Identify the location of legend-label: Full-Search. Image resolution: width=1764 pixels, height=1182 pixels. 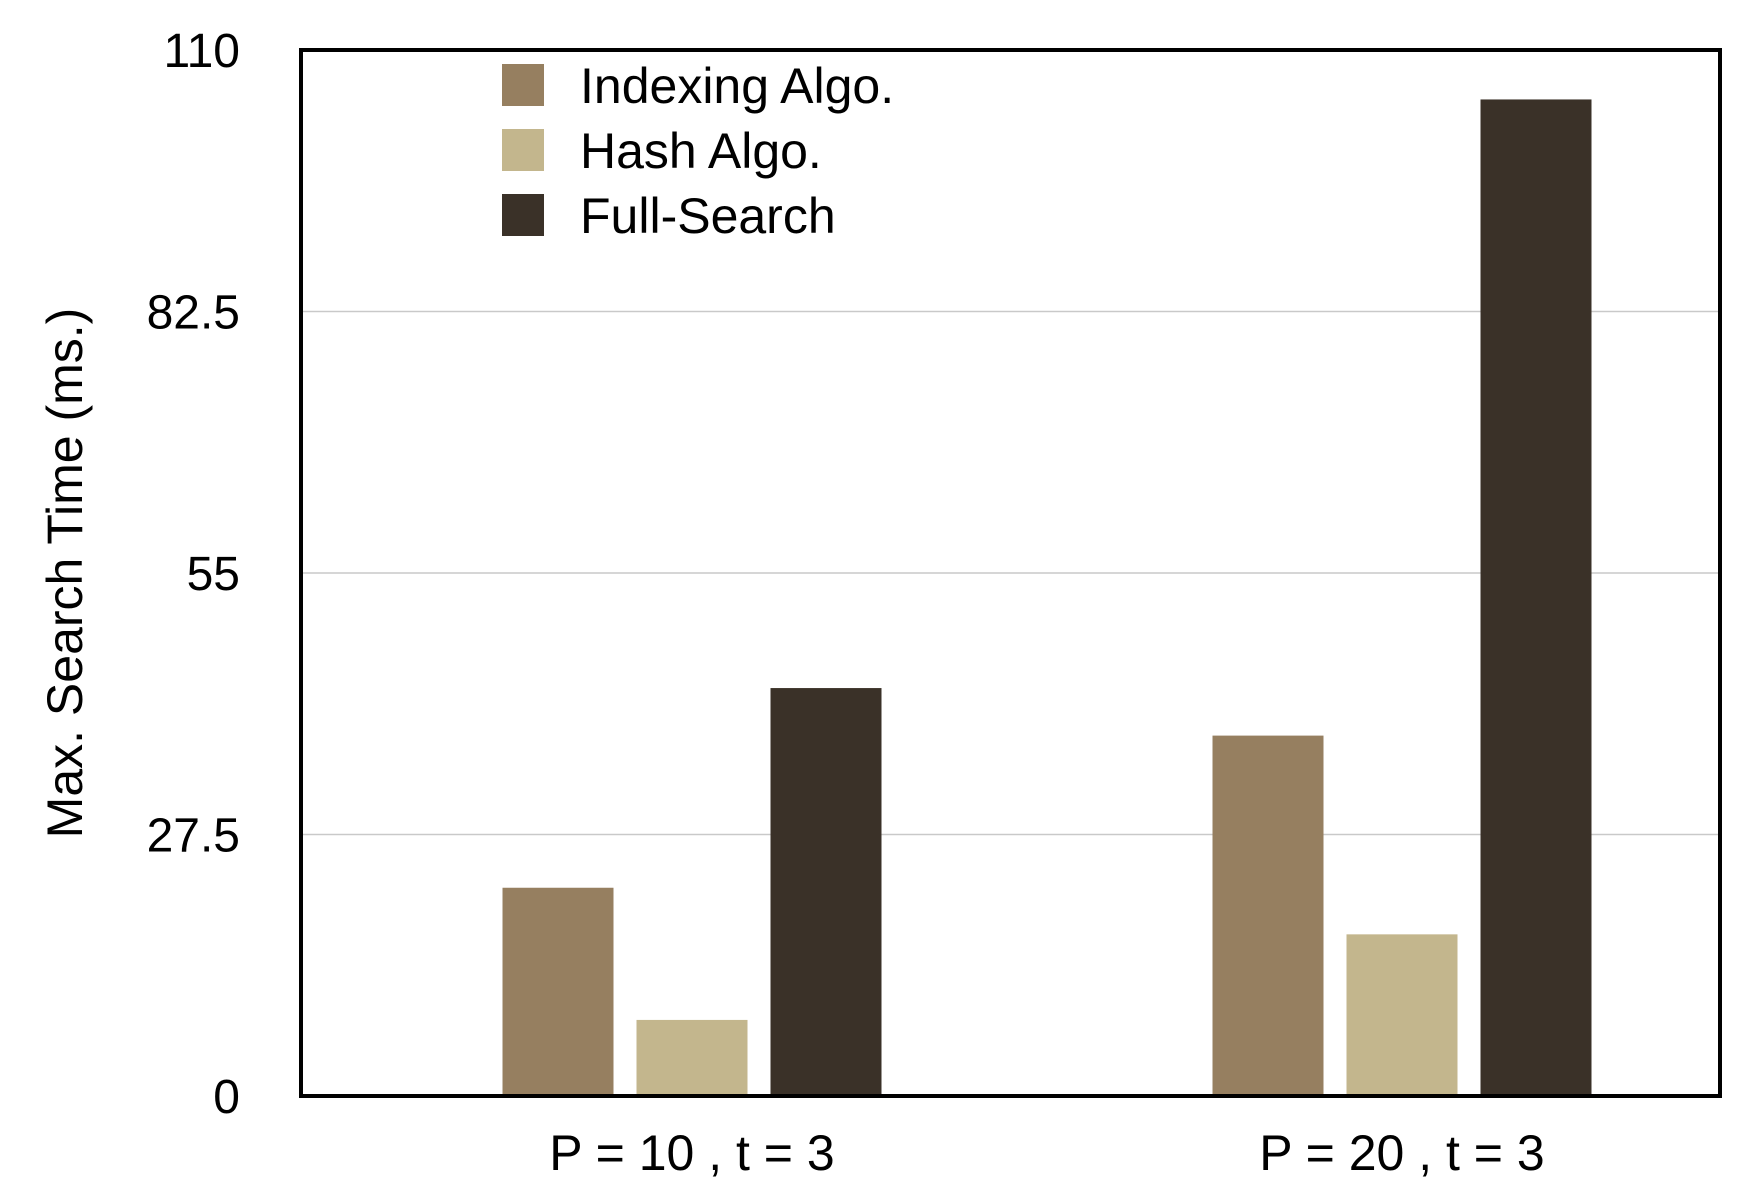
(708, 216).